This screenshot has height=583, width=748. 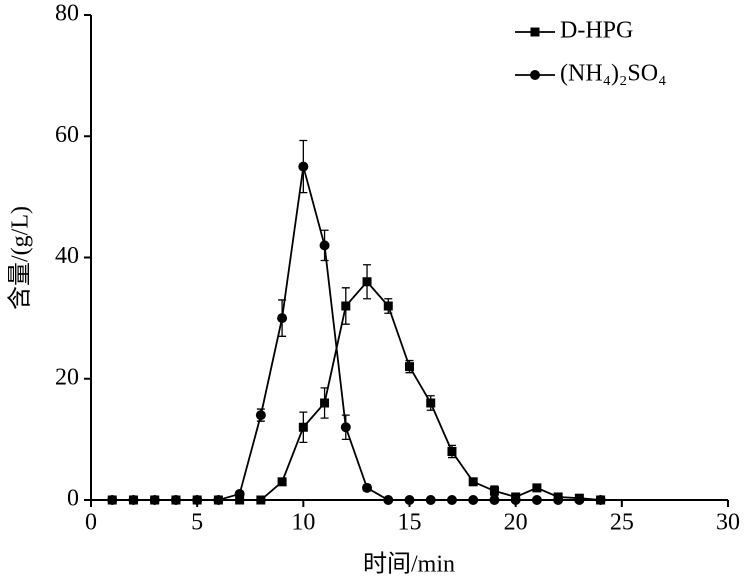 What do you see at coordinates (67, 135) in the screenshot?
I see `y-tick-label: 60` at bounding box center [67, 135].